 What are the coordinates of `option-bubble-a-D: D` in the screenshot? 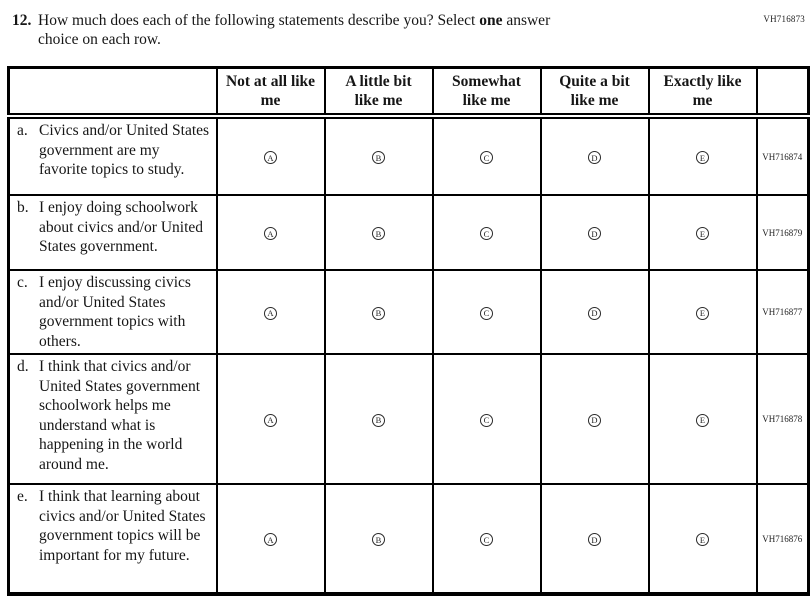 It's located at (594, 158).